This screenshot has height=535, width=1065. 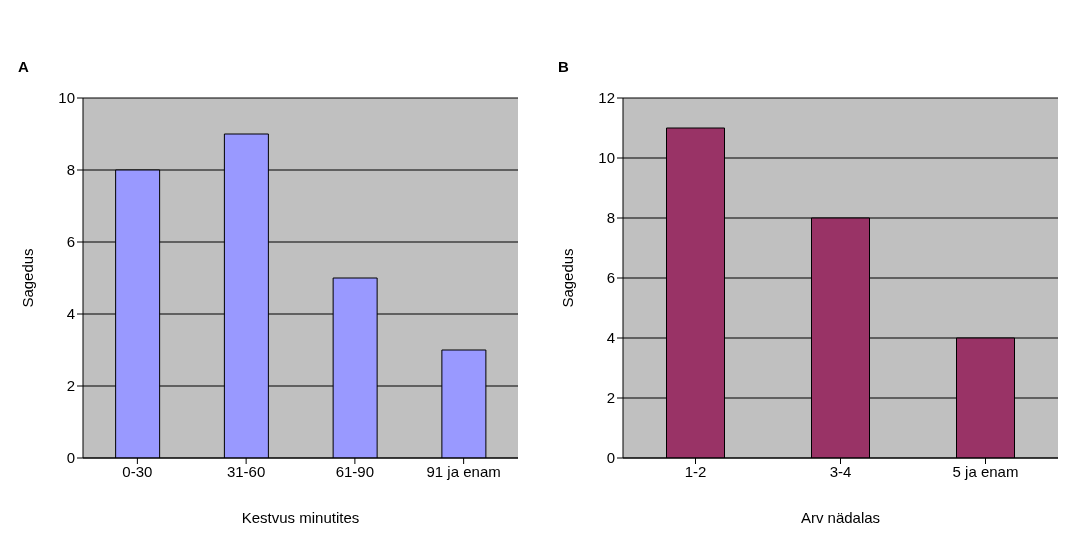 What do you see at coordinates (463, 471) in the screenshot?
I see `x-tick-label: 91 ja enam` at bounding box center [463, 471].